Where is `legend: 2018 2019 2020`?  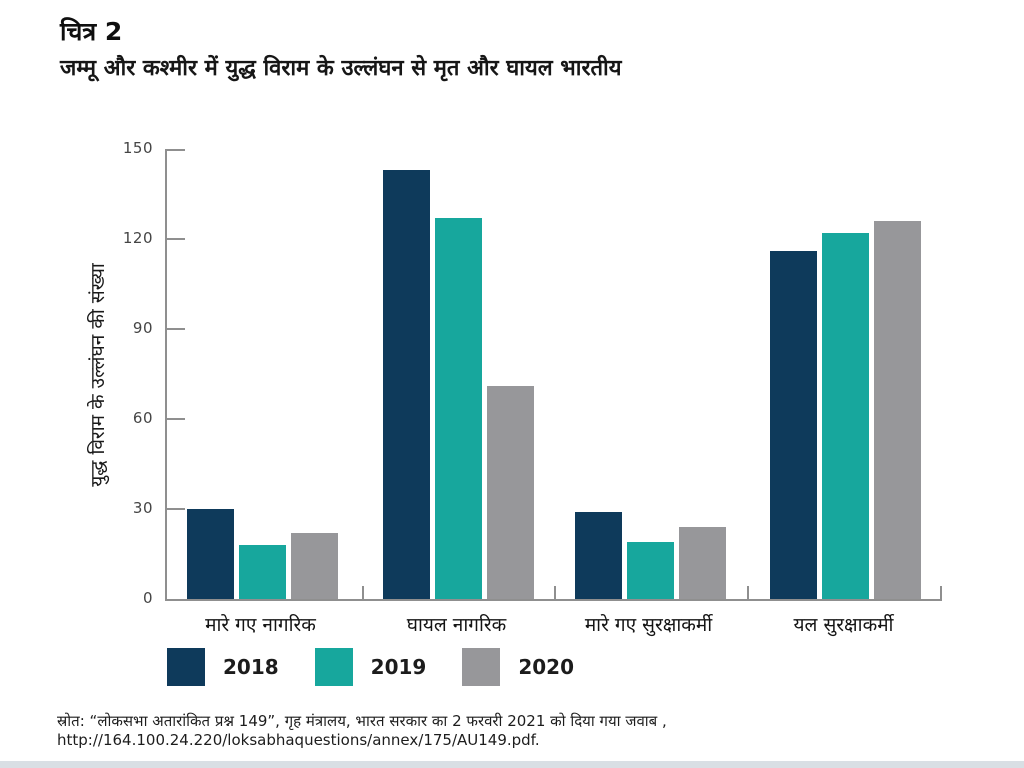 legend: 2018 2019 2020 is located at coordinates (370, 667).